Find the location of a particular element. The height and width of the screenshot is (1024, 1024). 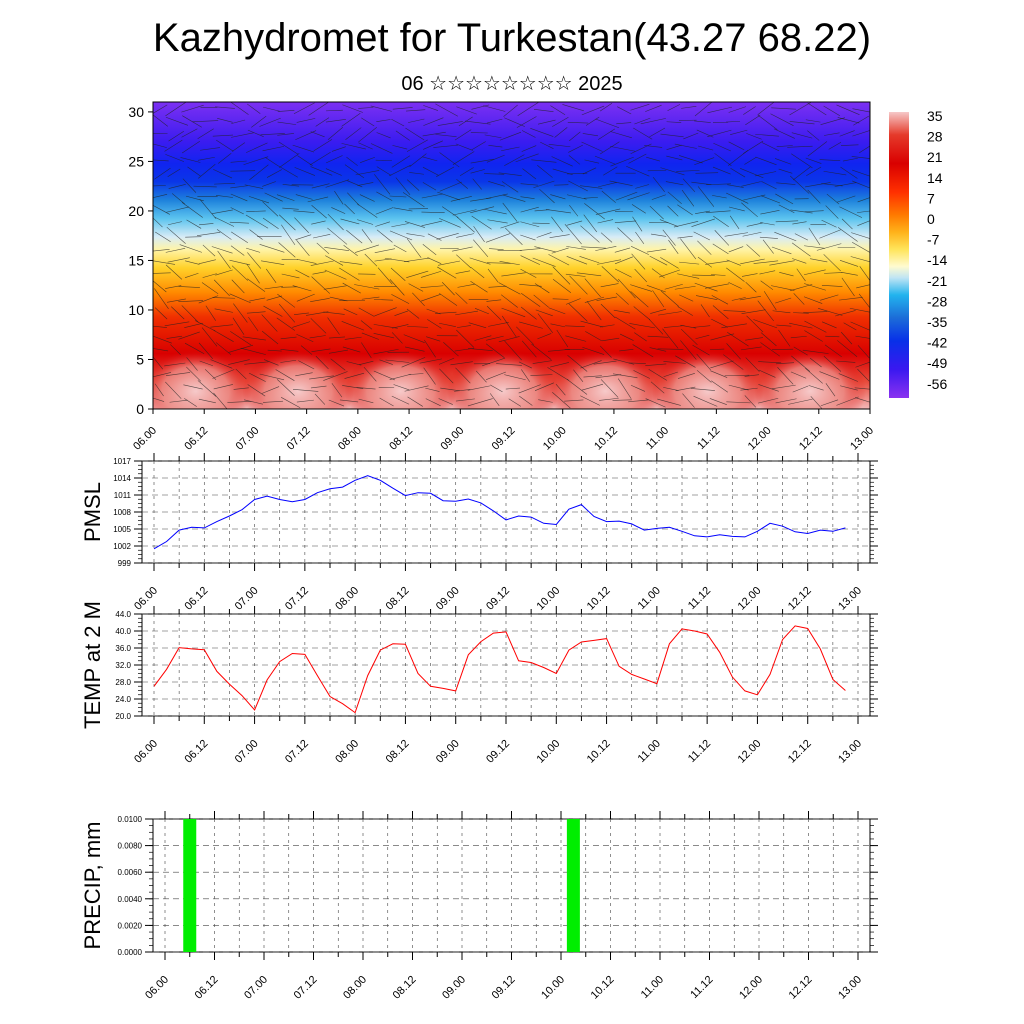

x-tick-label: 13.00 is located at coordinates (850, 752).